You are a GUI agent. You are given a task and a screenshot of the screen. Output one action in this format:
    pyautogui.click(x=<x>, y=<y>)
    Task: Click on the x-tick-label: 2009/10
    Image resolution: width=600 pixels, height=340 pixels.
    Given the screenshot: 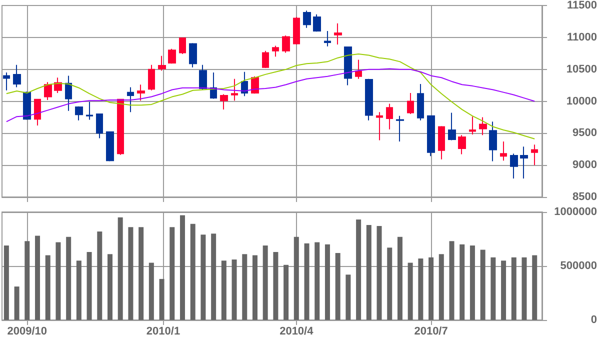 What is the action you would take?
    pyautogui.click(x=27, y=332)
    